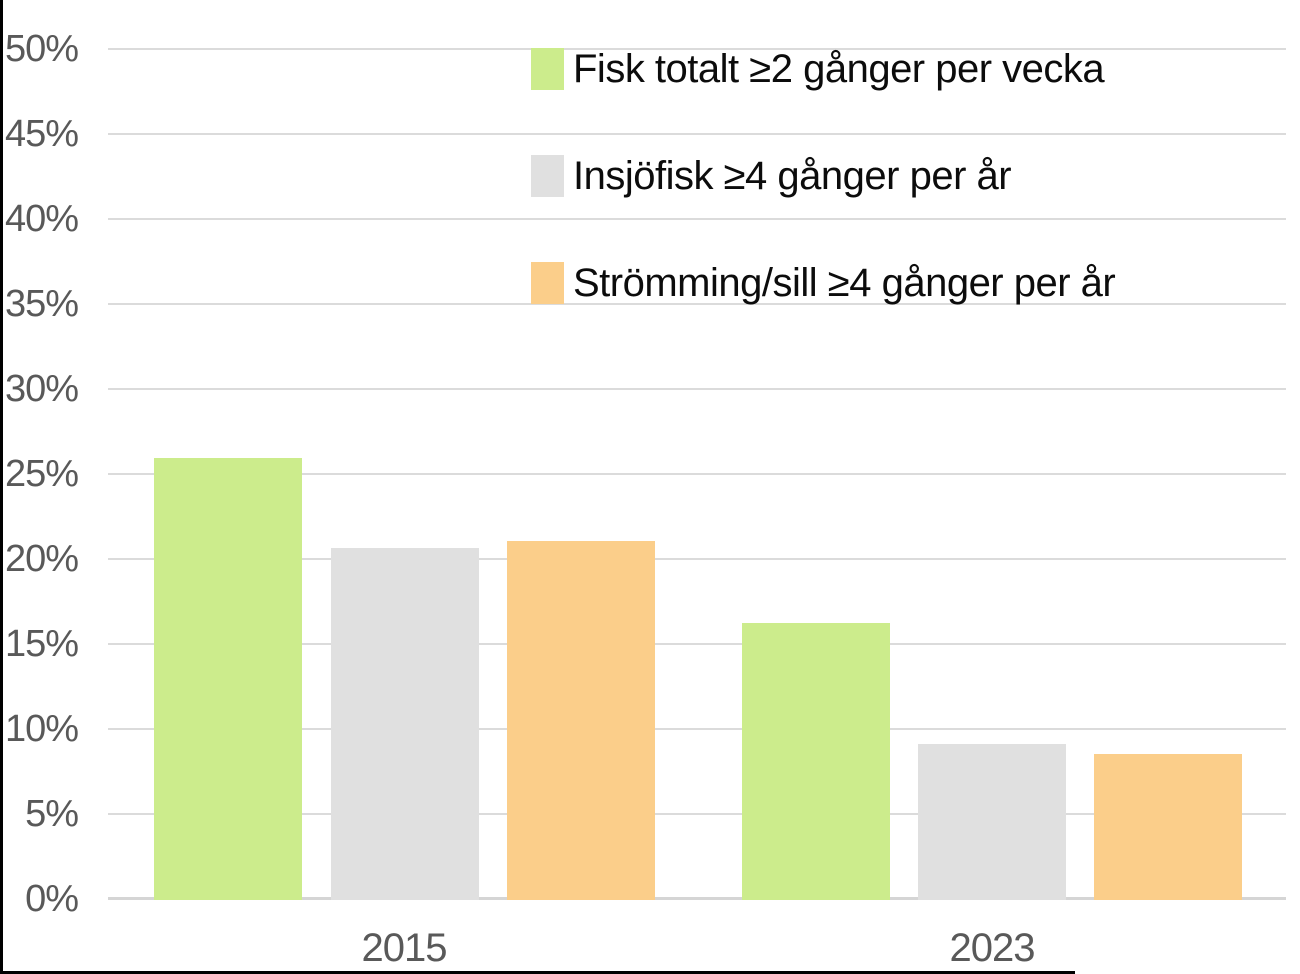 The height and width of the screenshot is (974, 1300). Describe the element at coordinates (41, 389) in the screenshot. I see `y-tick-label-30%: 30%` at that location.